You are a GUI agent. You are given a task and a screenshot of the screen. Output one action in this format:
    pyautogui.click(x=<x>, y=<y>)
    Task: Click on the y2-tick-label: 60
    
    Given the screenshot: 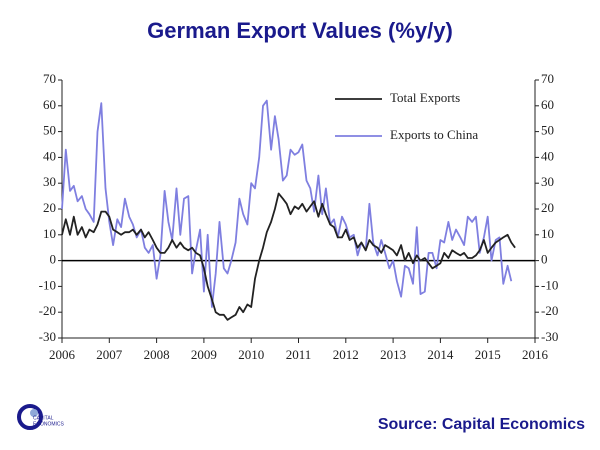 What is the action you would take?
    pyautogui.click(x=547, y=104)
    